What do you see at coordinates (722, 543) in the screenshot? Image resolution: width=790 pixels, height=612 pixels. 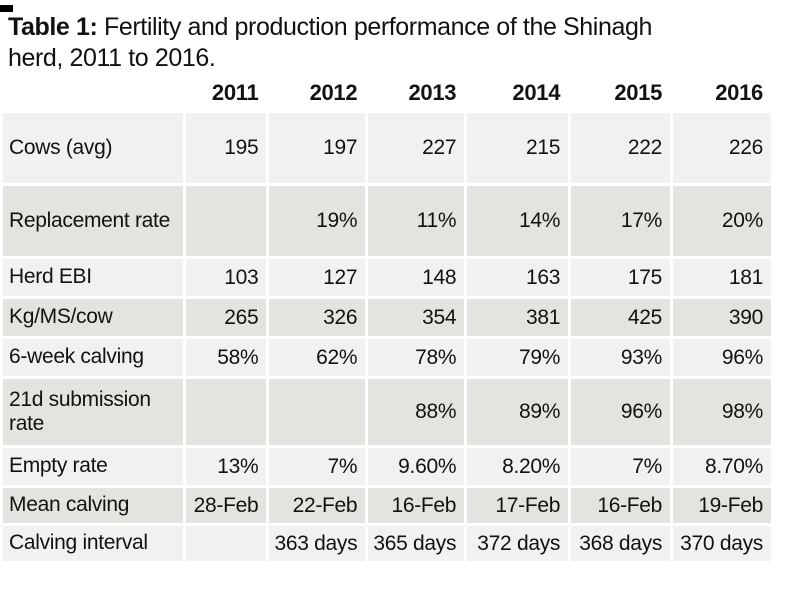 I see `table-cell: 370 days` at bounding box center [722, 543].